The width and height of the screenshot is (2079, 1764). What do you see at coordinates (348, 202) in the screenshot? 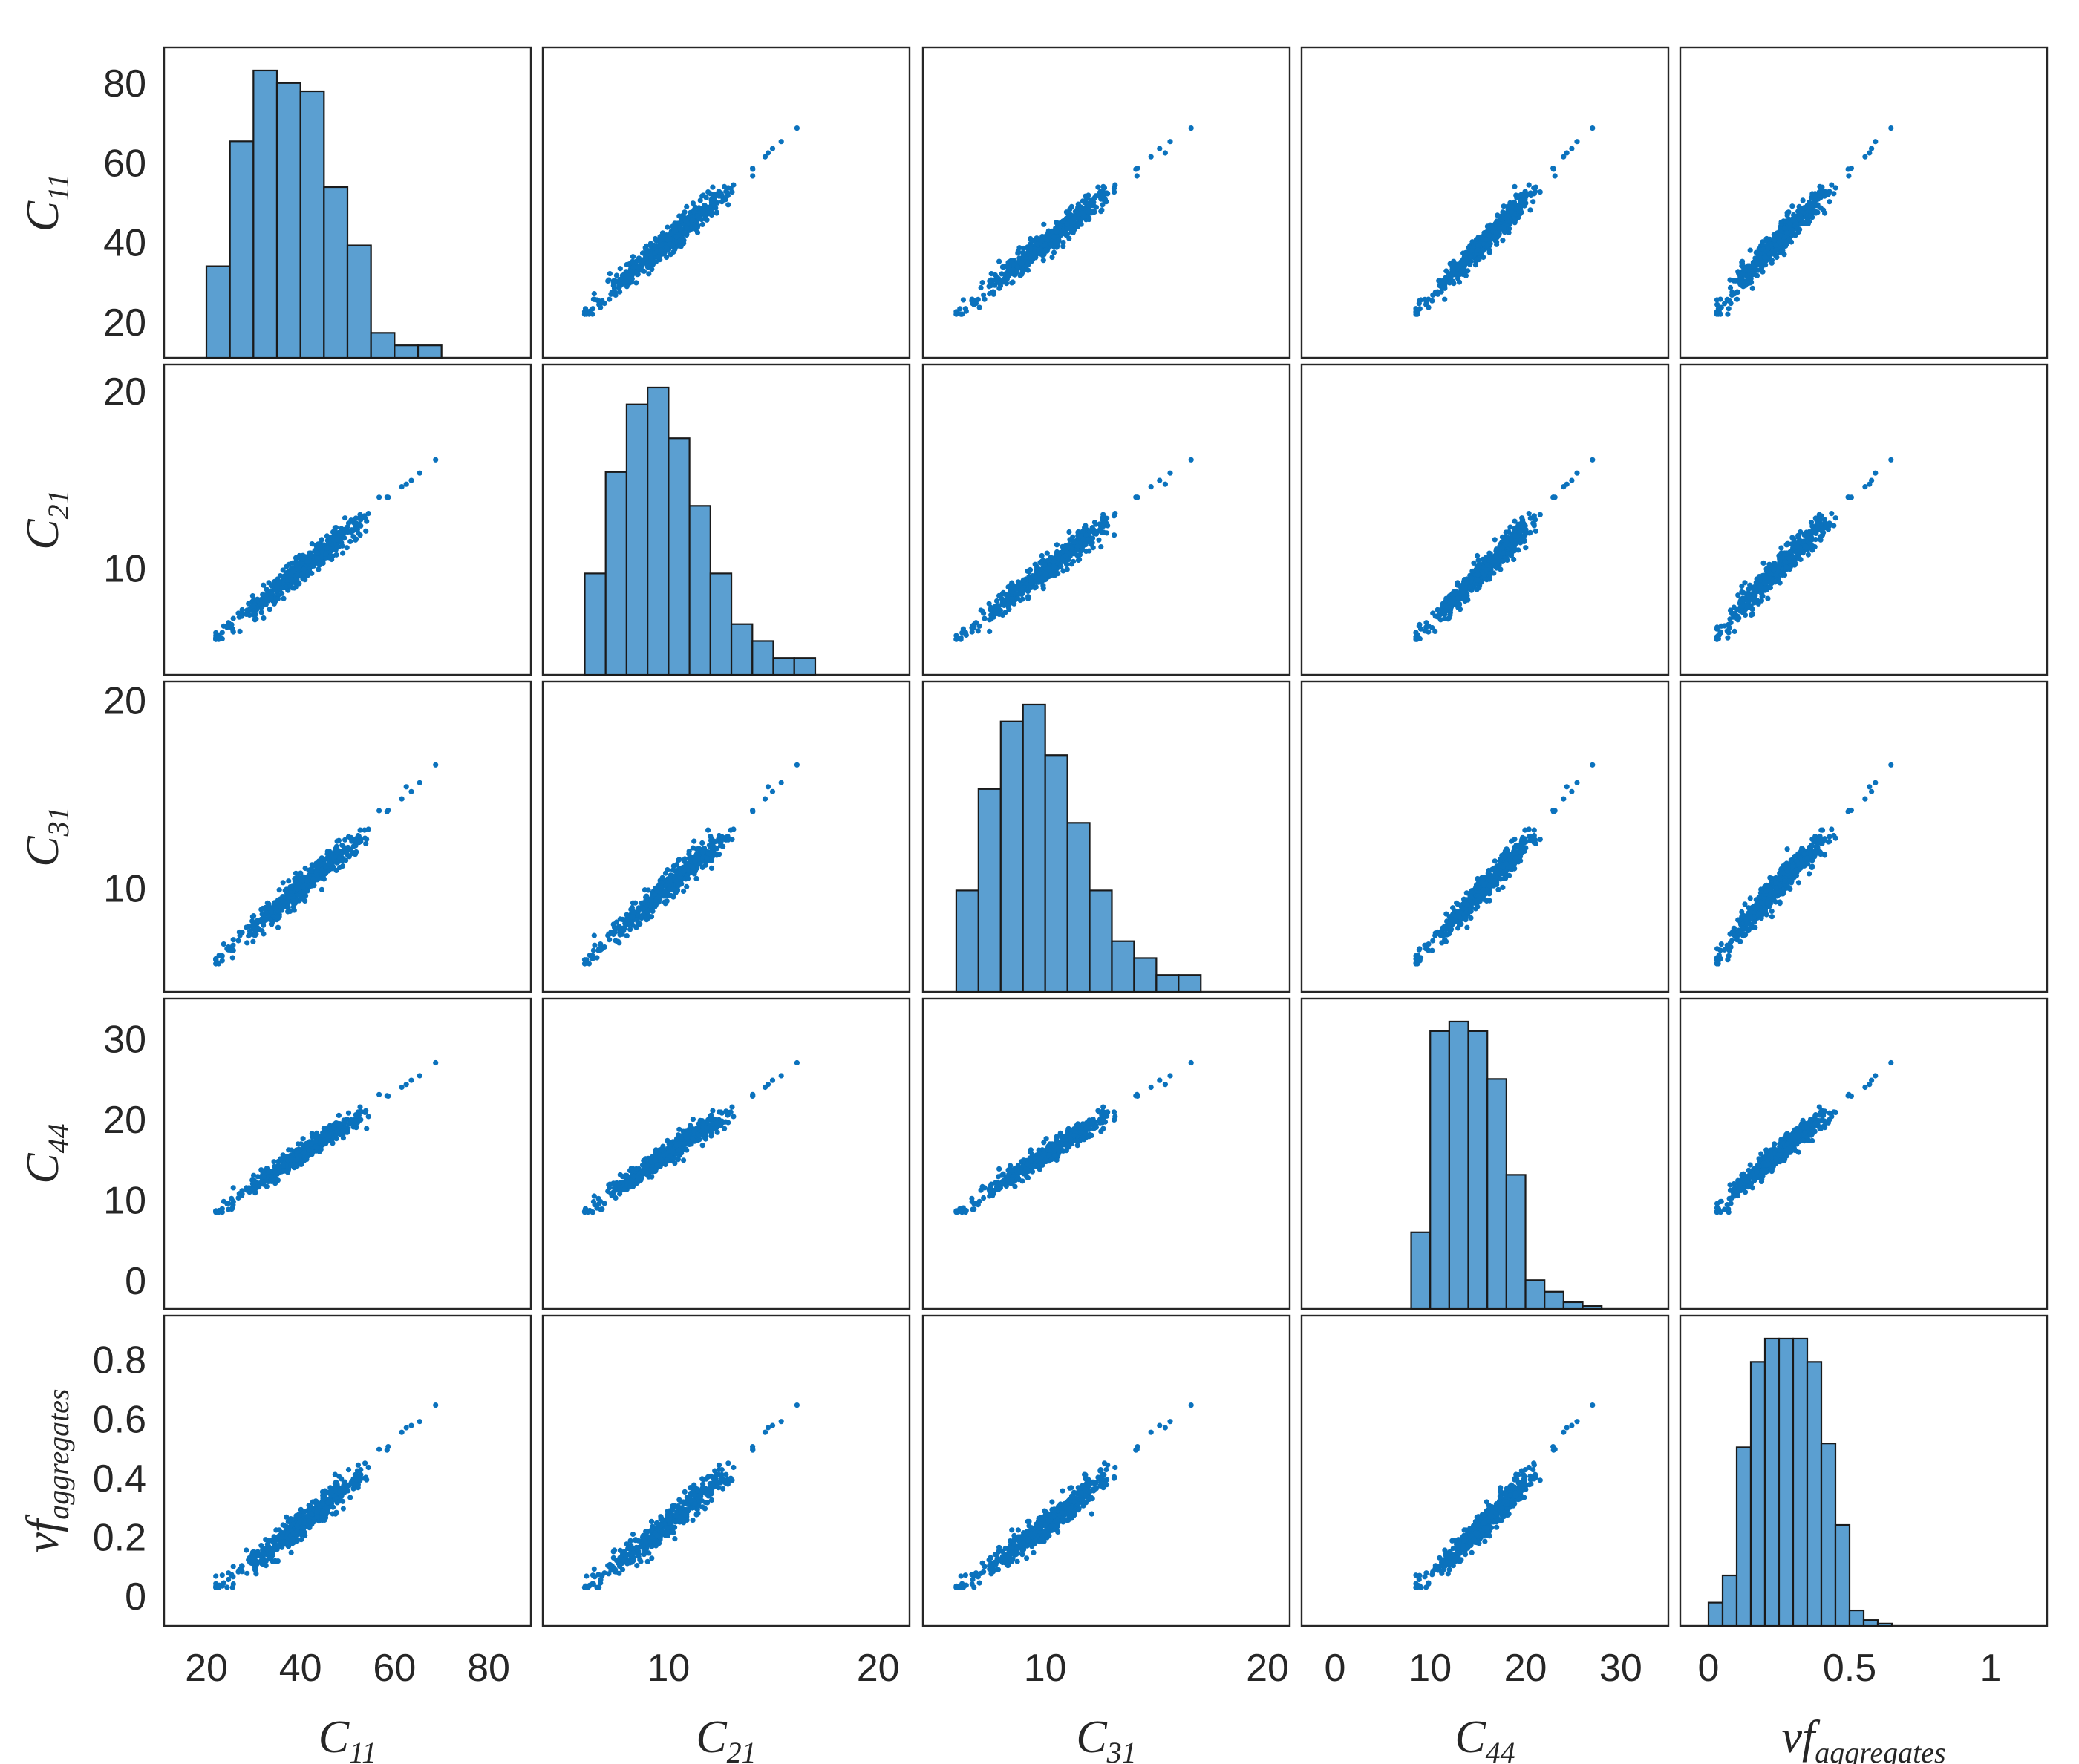
I see `panel-C11-vs-C11` at bounding box center [348, 202].